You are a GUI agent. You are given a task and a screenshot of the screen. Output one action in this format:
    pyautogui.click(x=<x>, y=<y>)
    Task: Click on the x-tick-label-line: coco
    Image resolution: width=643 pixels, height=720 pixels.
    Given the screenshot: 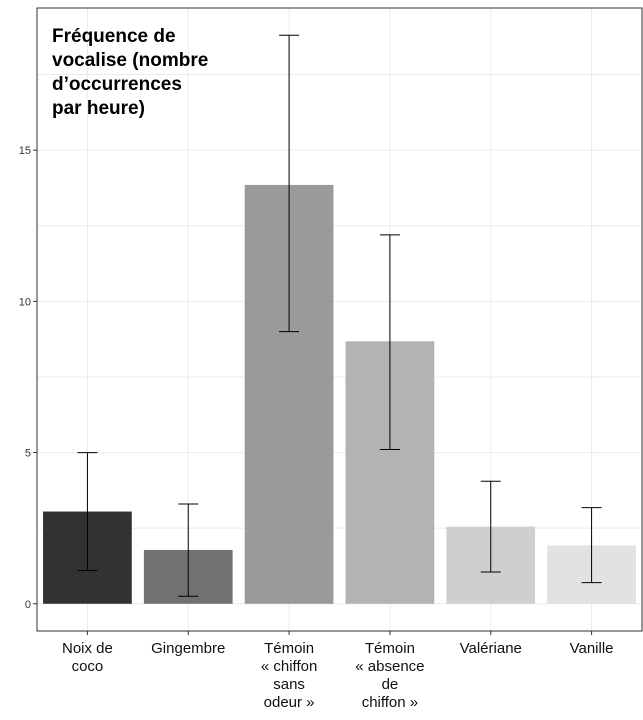 What is the action you would take?
    pyautogui.click(x=88, y=666)
    